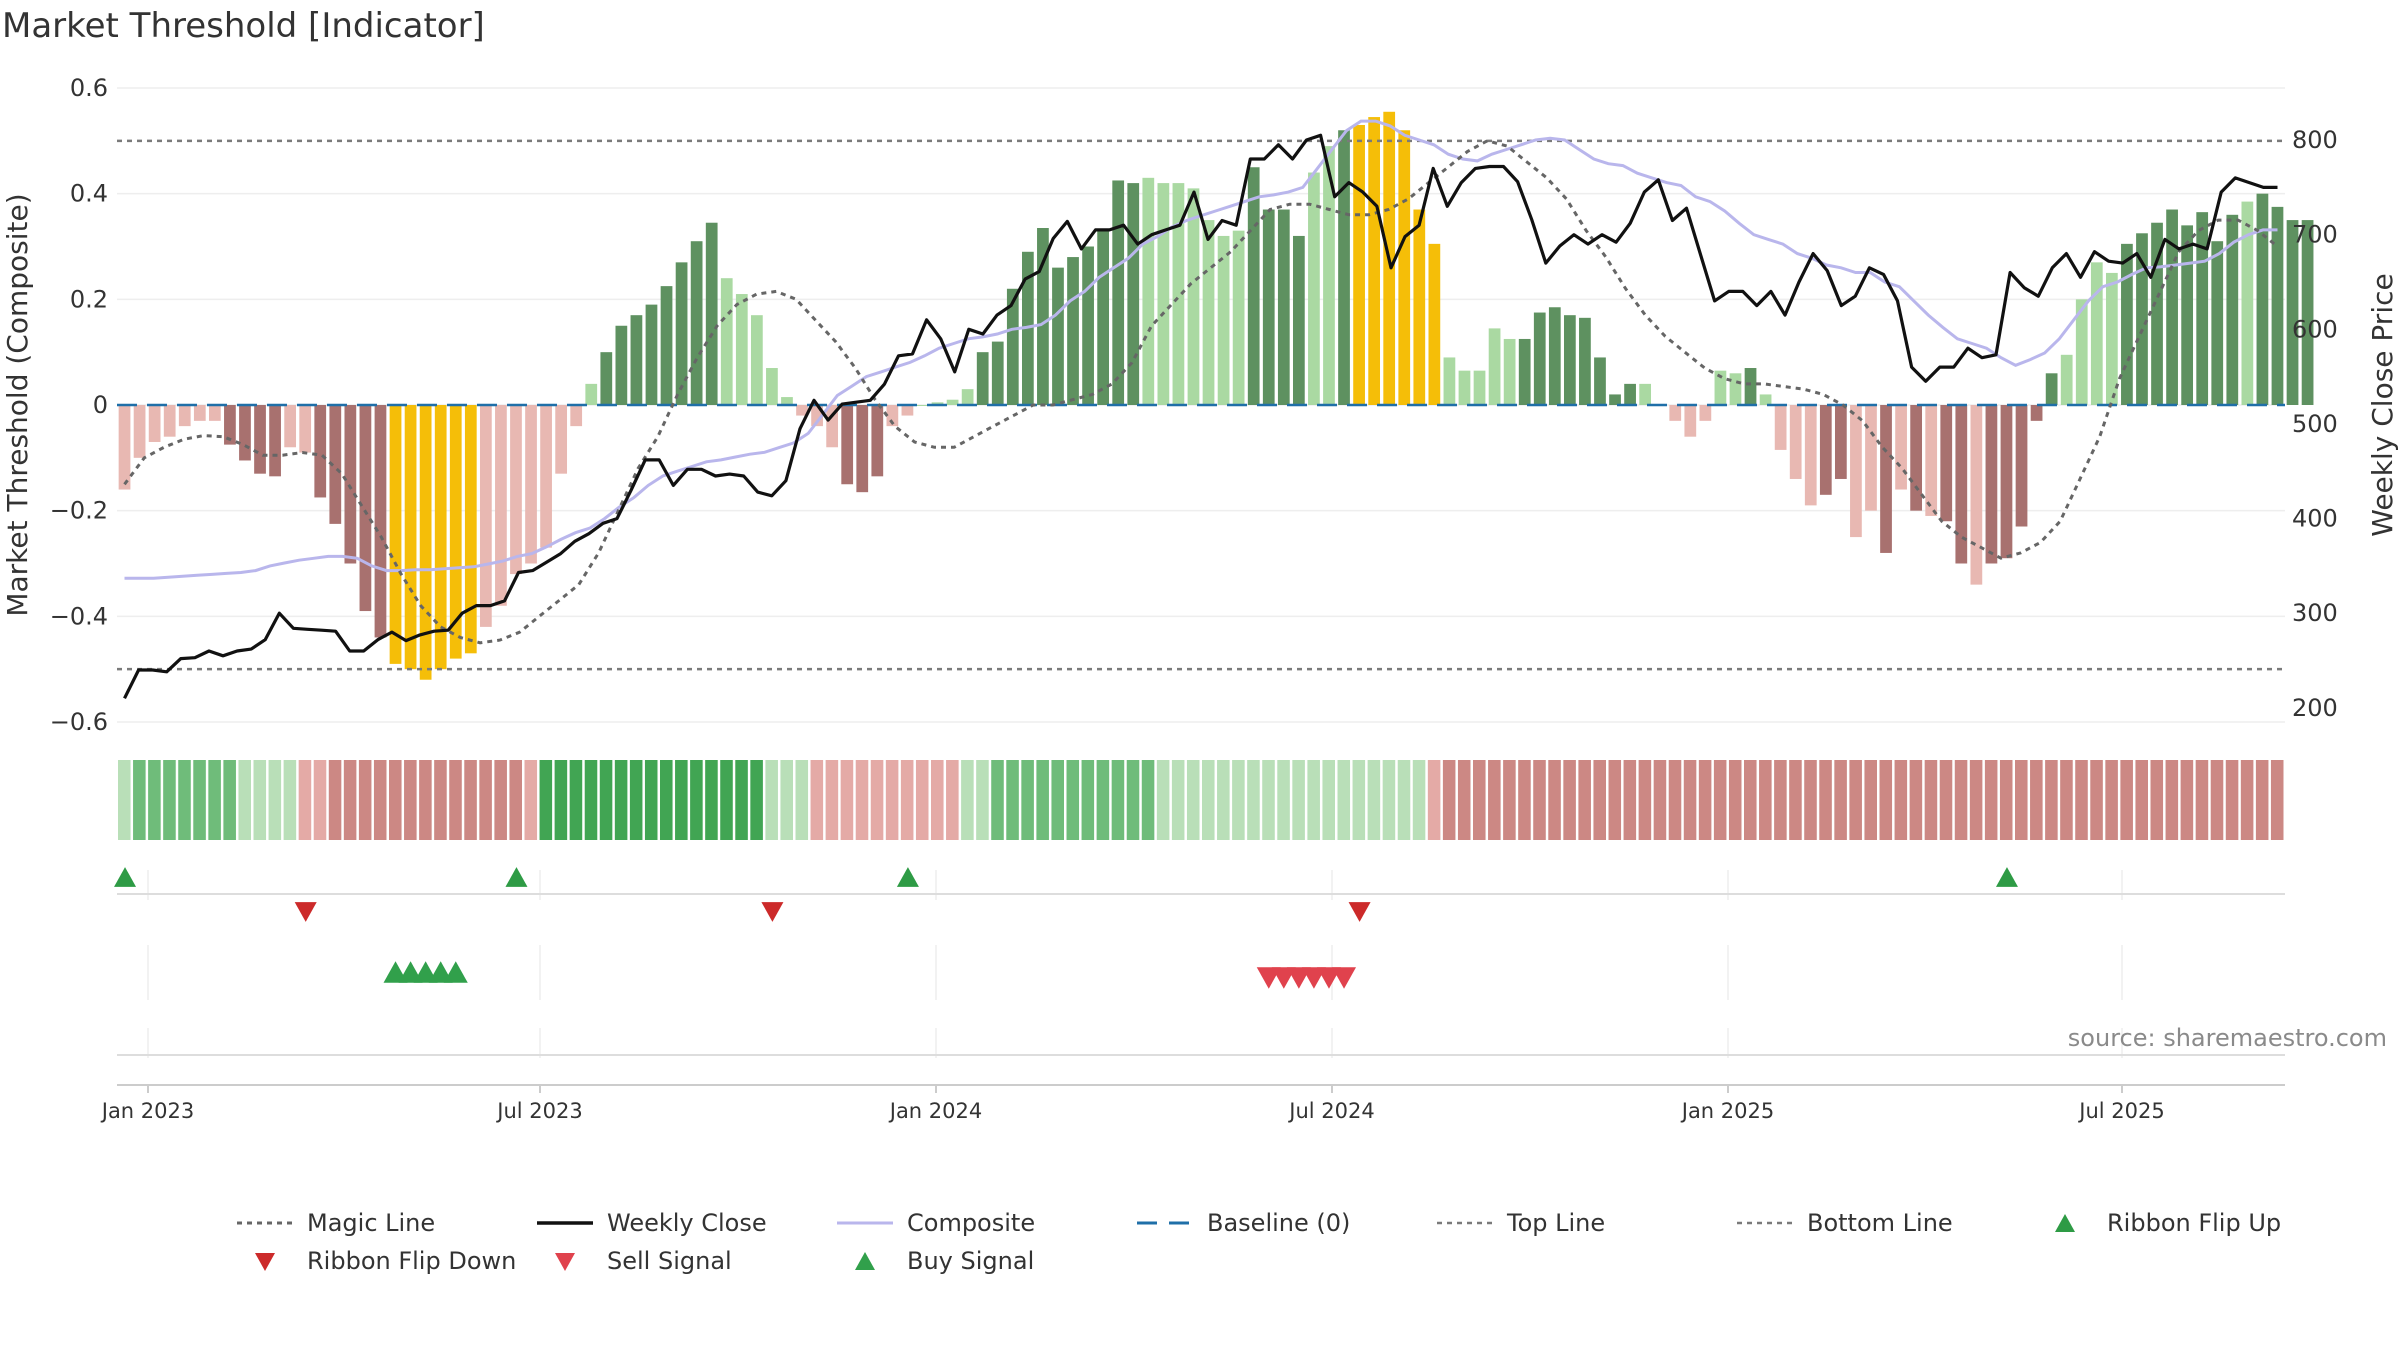 The height and width of the screenshot is (1350, 2400). What do you see at coordinates (440, 972) in the screenshot?
I see `buy-signal-marker` at bounding box center [440, 972].